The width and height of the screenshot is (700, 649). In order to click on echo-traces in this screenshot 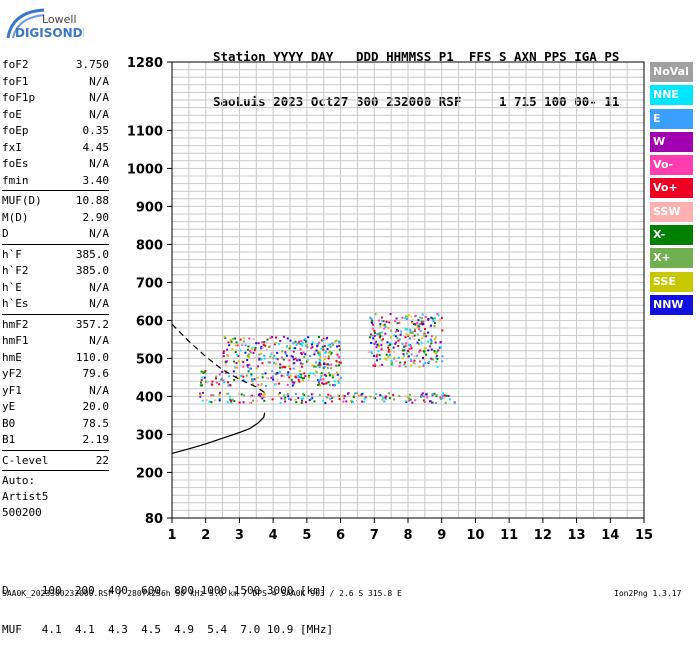, I will do `click(327, 358)`.